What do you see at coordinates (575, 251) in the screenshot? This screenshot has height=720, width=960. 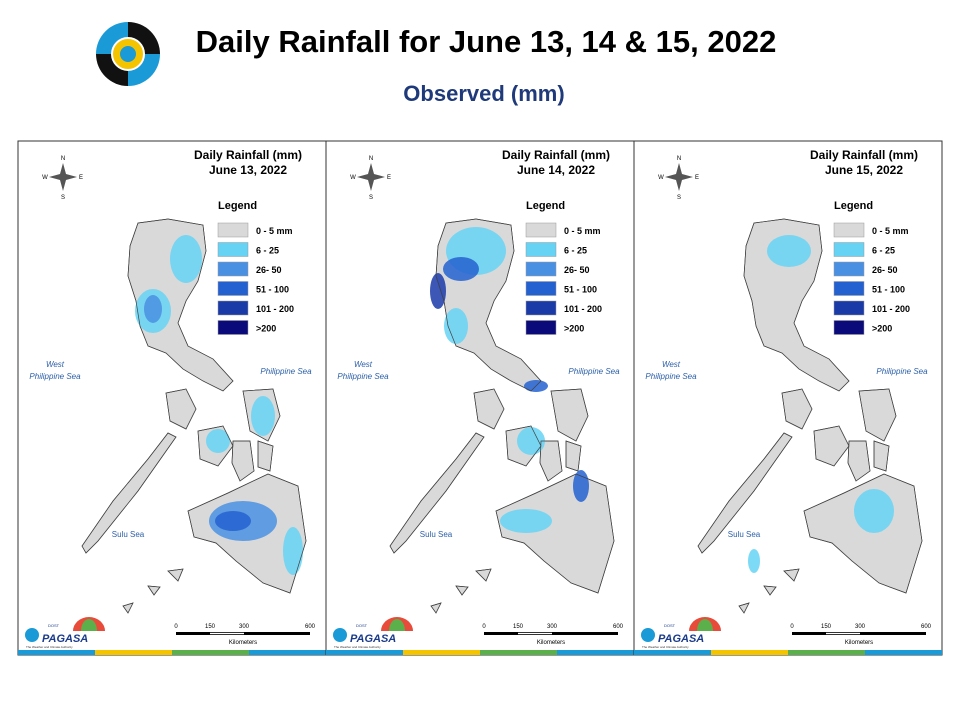 I see `legend-label: 6 - 25` at bounding box center [575, 251].